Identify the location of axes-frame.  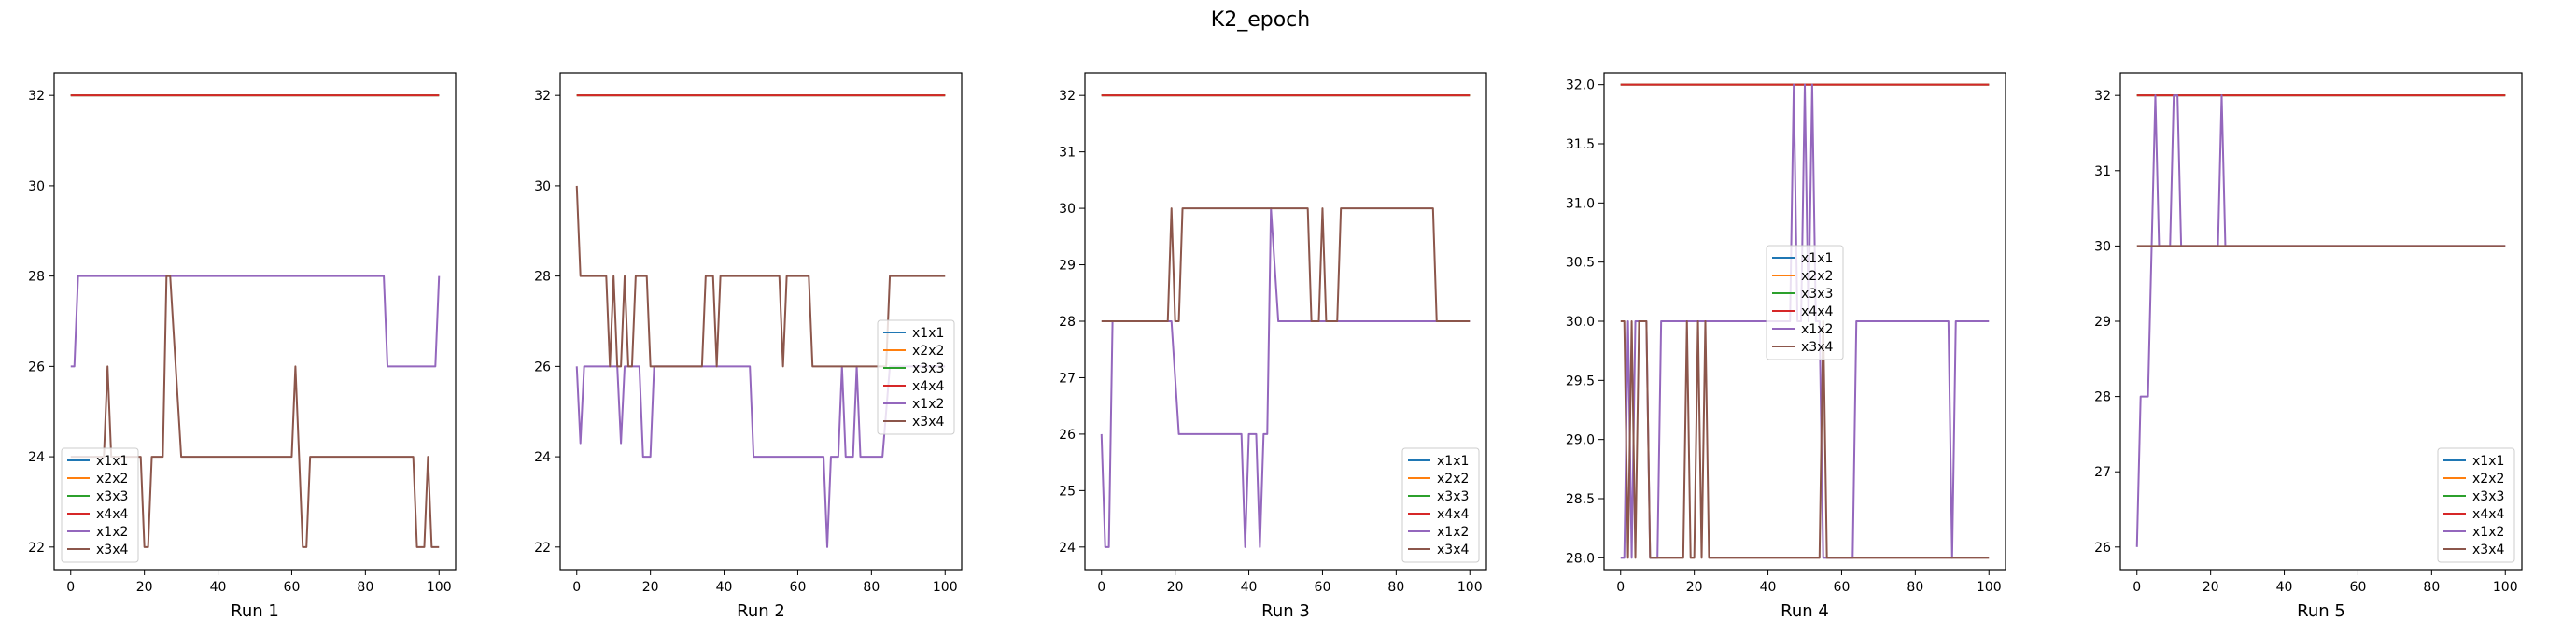
(761, 322).